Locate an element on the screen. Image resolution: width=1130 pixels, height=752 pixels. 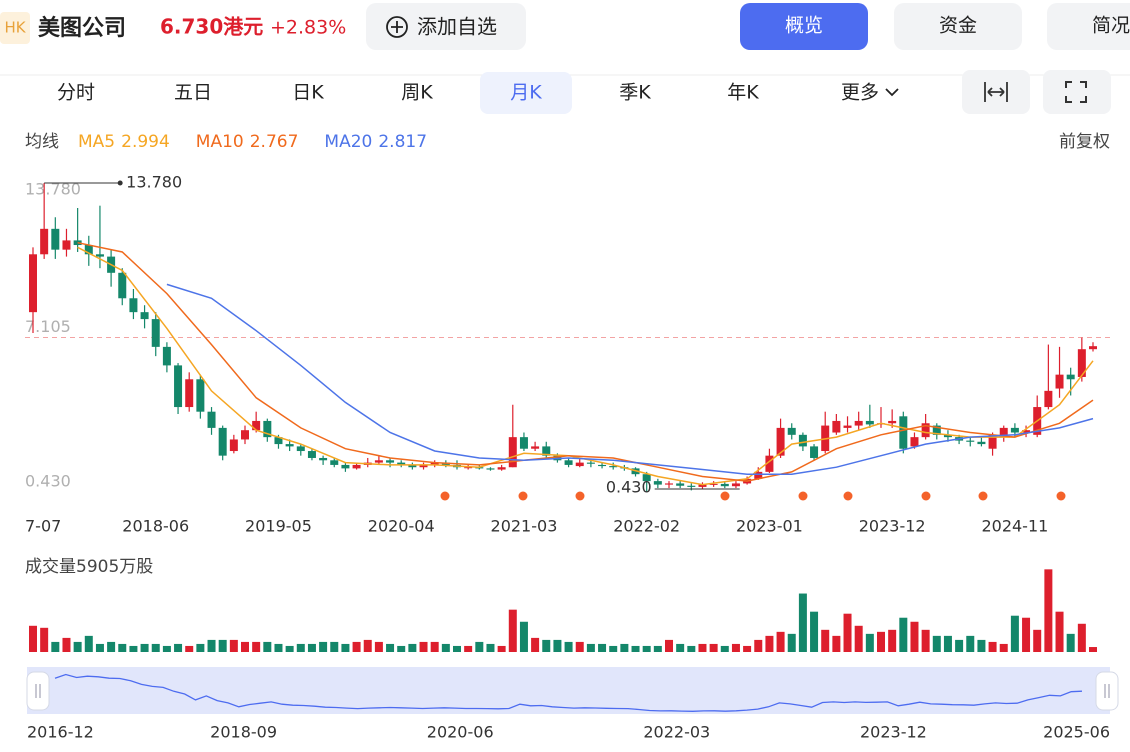
tab-active-bg is located at coordinates (526, 93).